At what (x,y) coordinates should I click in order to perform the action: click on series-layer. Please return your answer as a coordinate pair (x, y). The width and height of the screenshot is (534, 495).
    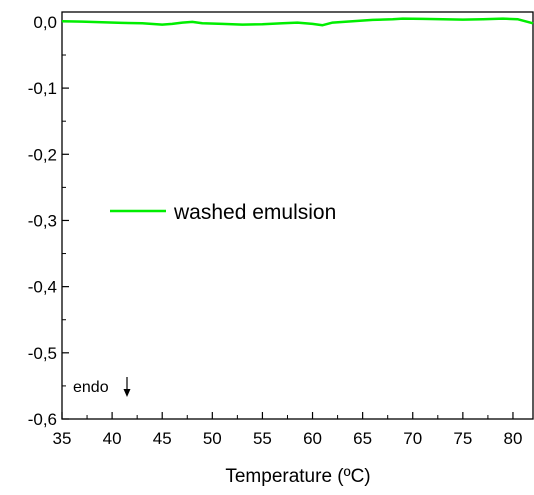
    Looking at the image, I should click on (297, 22).